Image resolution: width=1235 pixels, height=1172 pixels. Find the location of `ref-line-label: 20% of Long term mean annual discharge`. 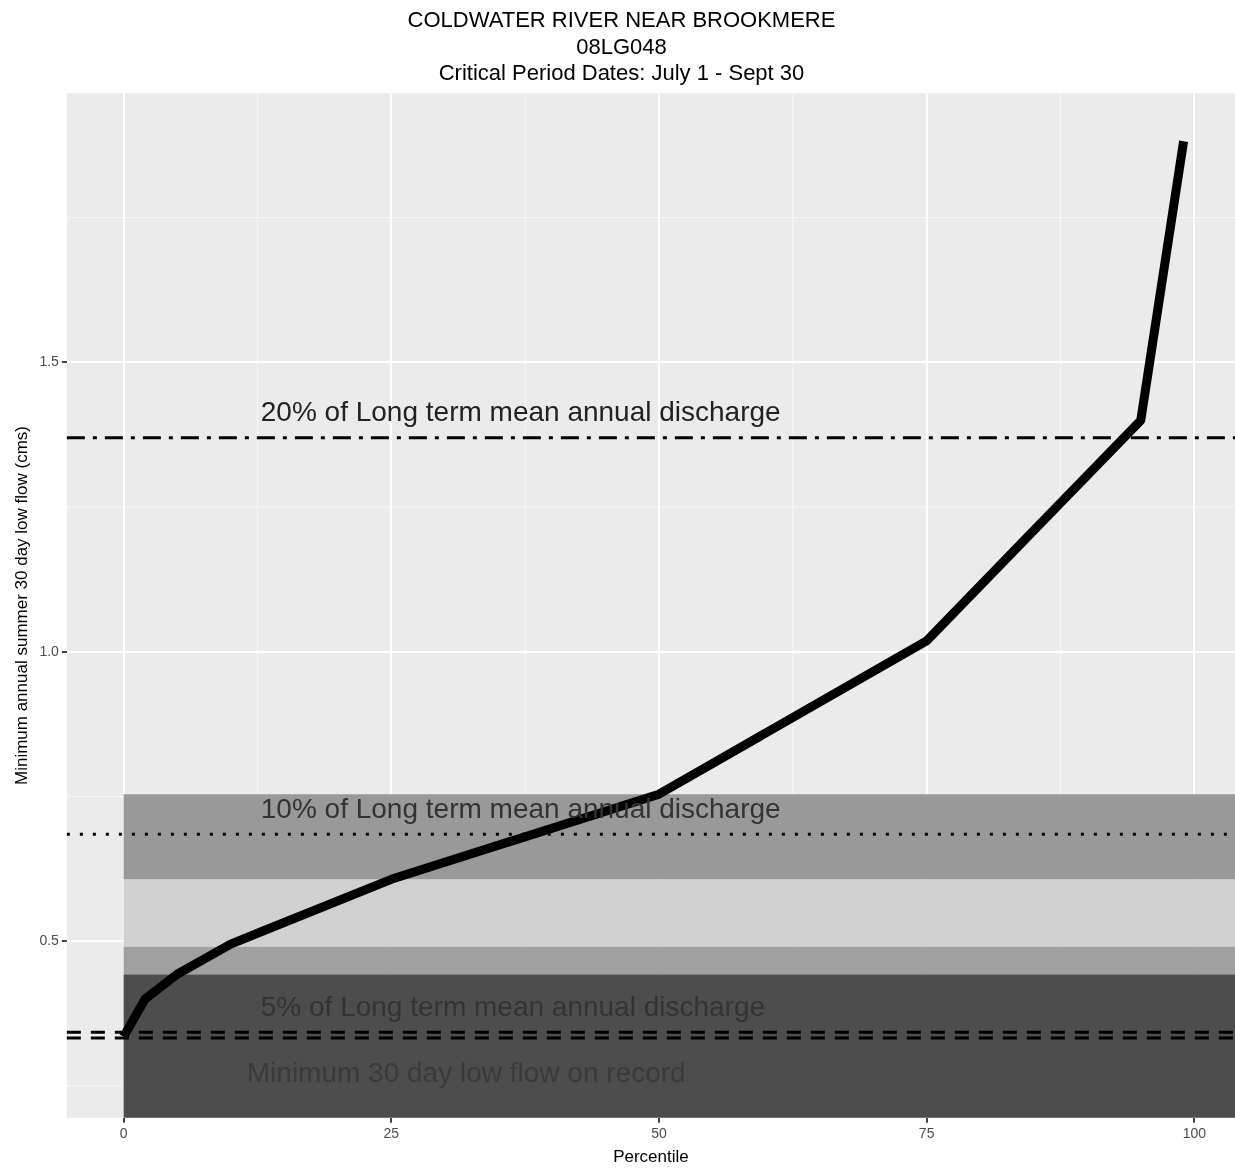

ref-line-label: 20% of Long term mean annual discharge is located at coordinates (520, 412).